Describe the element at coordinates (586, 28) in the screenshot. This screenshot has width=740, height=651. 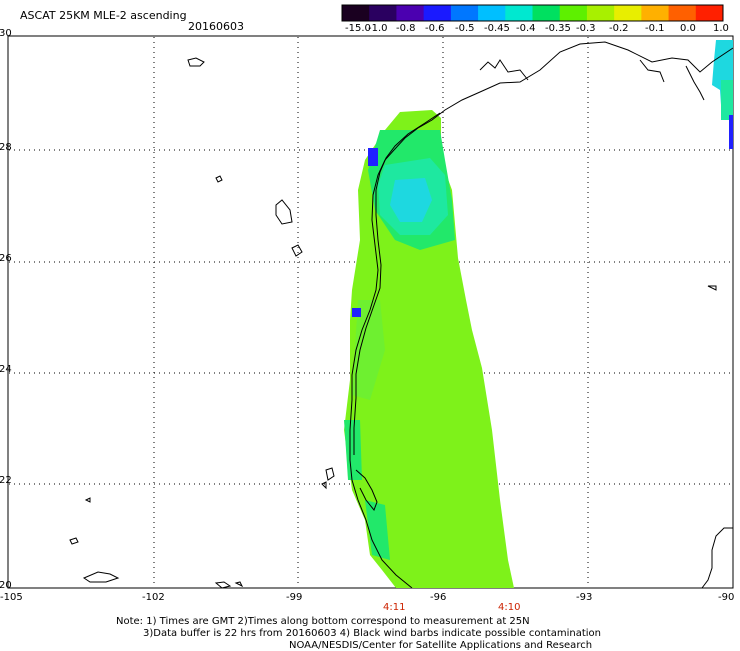
I see `colorbar-label: -0.3` at that location.